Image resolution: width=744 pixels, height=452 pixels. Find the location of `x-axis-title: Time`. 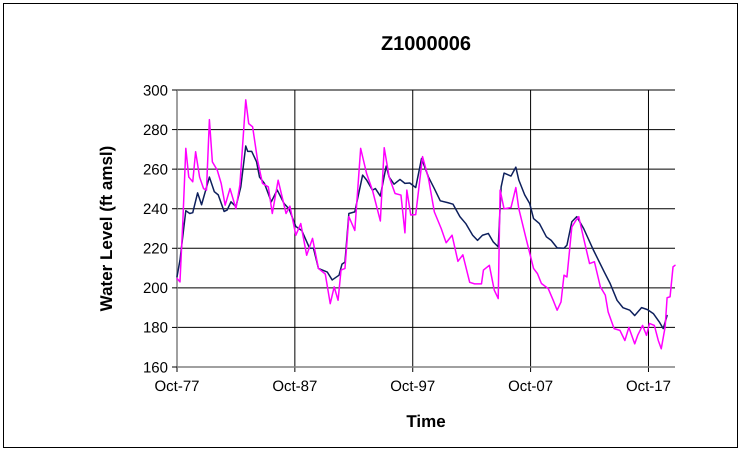

x-axis-title: Time is located at coordinates (426, 421).